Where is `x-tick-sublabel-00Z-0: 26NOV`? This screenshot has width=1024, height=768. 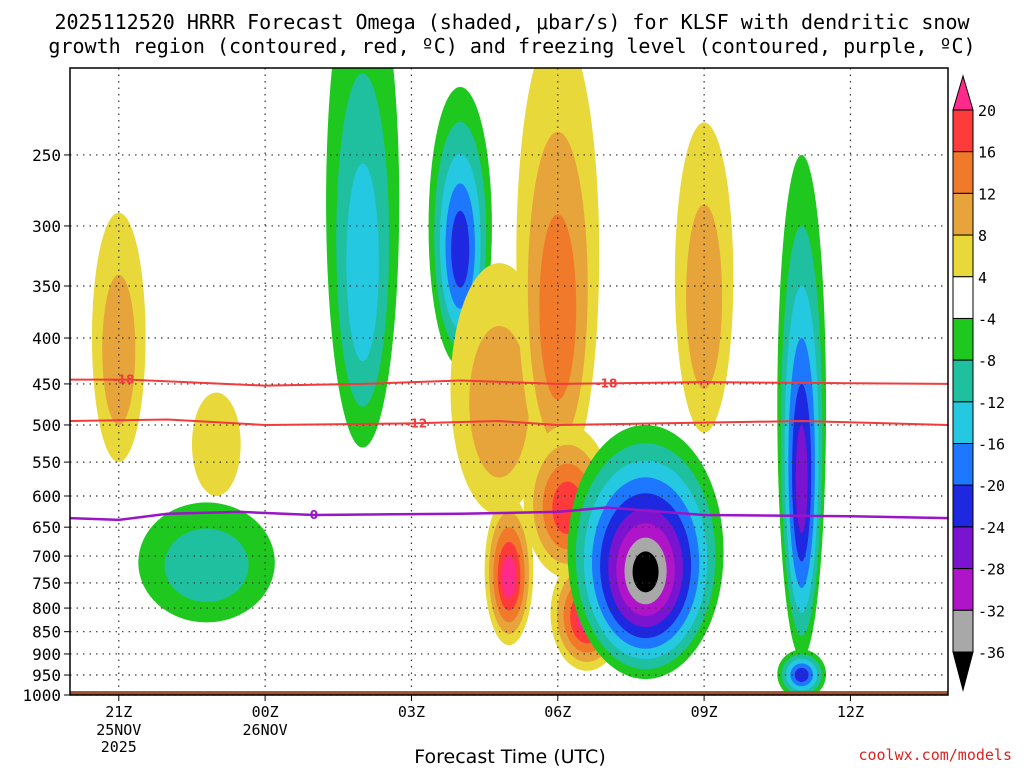
x-tick-sublabel-00Z-0: 26NOV is located at coordinates (265, 730).